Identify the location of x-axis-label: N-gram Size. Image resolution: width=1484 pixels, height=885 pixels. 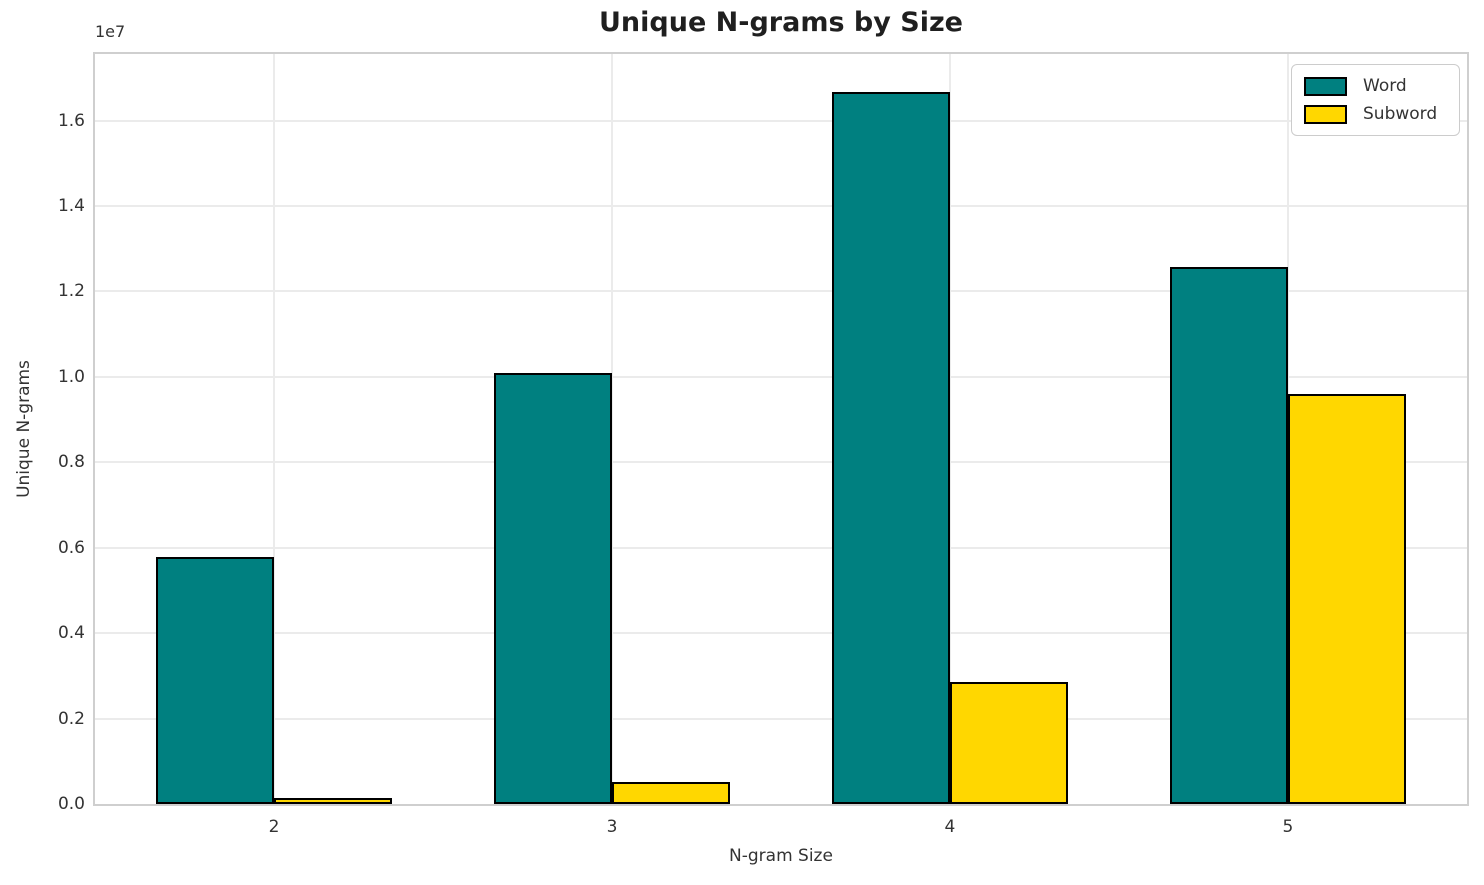
(781, 856).